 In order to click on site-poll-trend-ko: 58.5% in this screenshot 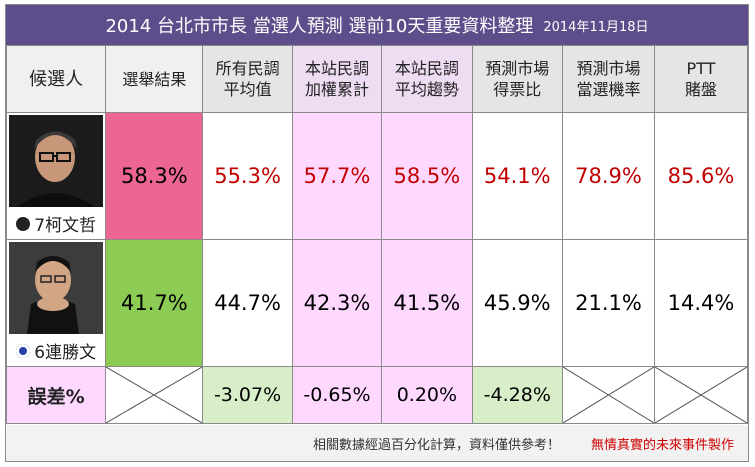, I will do `click(427, 176)`.